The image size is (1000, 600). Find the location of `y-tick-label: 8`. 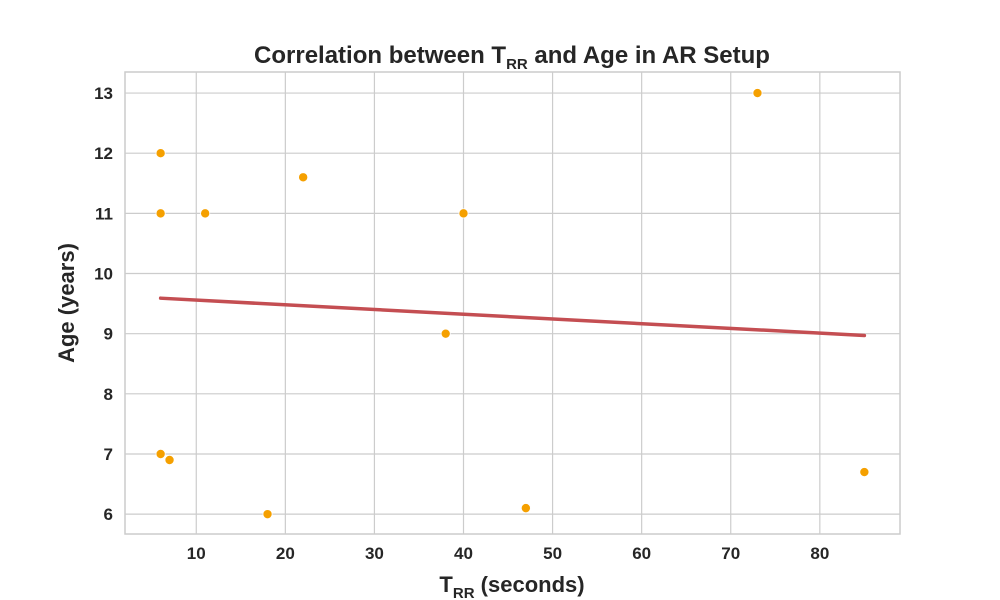

y-tick-label: 8 is located at coordinates (108, 394).